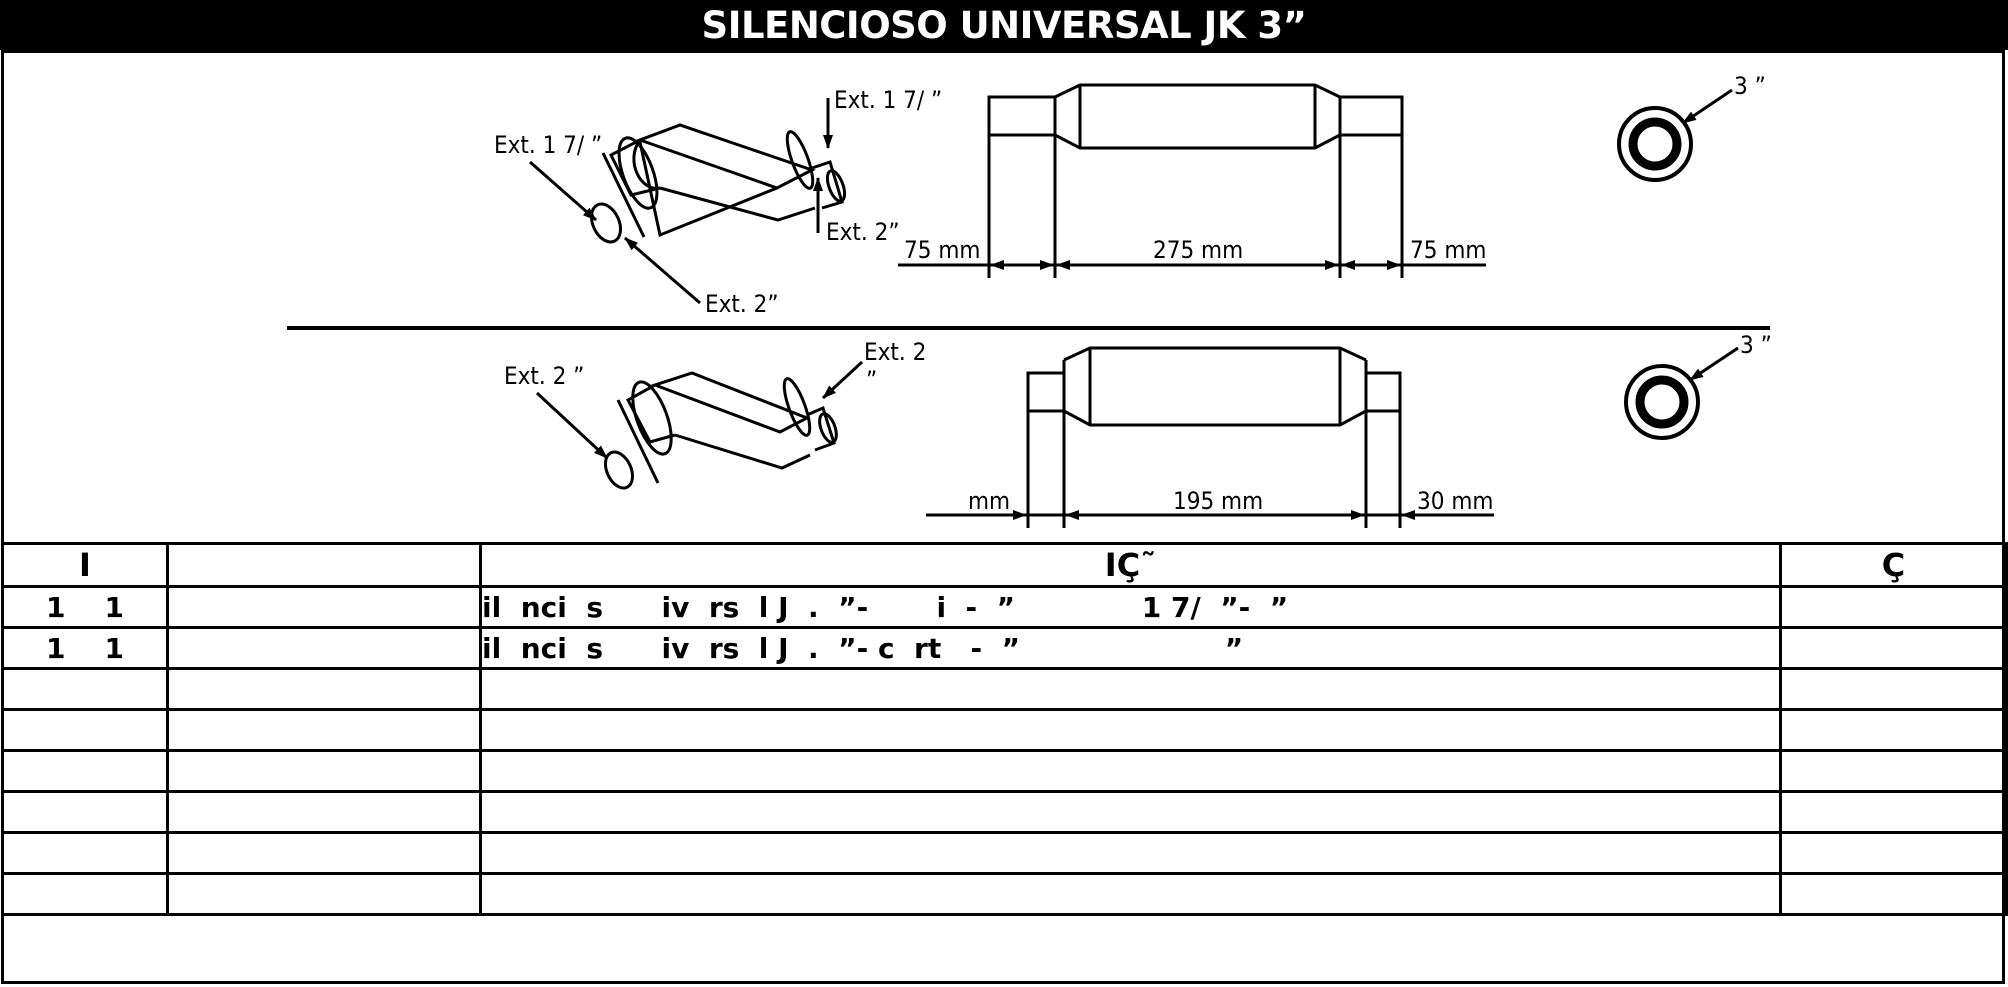  Describe the element at coordinates (1756, 345) in the screenshot. I see `bottom-ring-label: 3 ”` at that location.